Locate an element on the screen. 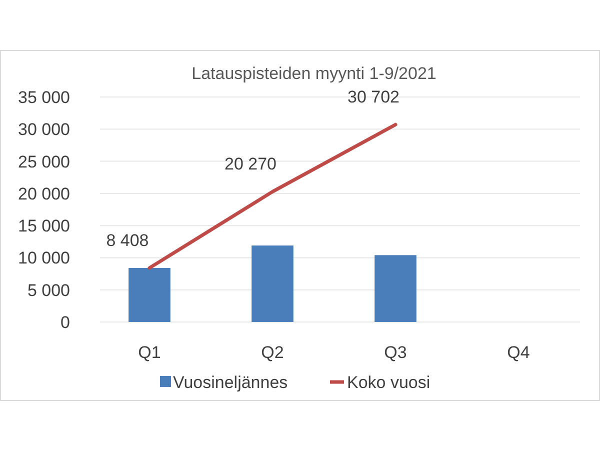  x-tick-label: Q3 is located at coordinates (395, 352).